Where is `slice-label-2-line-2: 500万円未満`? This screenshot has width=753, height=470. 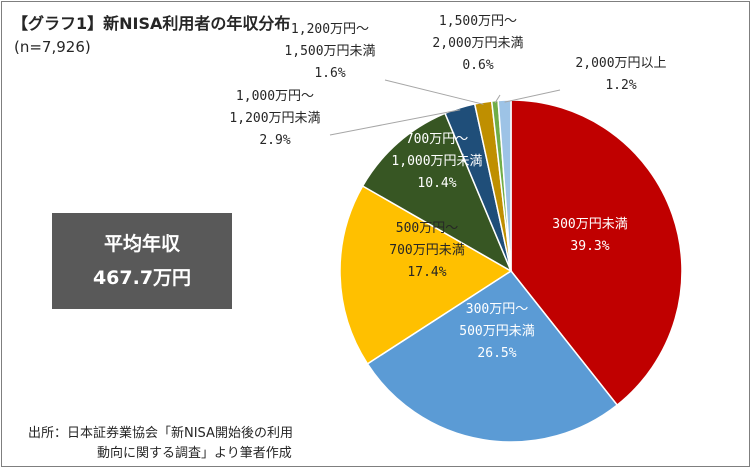
slice-label-2-line-2: 500万円未満 is located at coordinates (496, 331).